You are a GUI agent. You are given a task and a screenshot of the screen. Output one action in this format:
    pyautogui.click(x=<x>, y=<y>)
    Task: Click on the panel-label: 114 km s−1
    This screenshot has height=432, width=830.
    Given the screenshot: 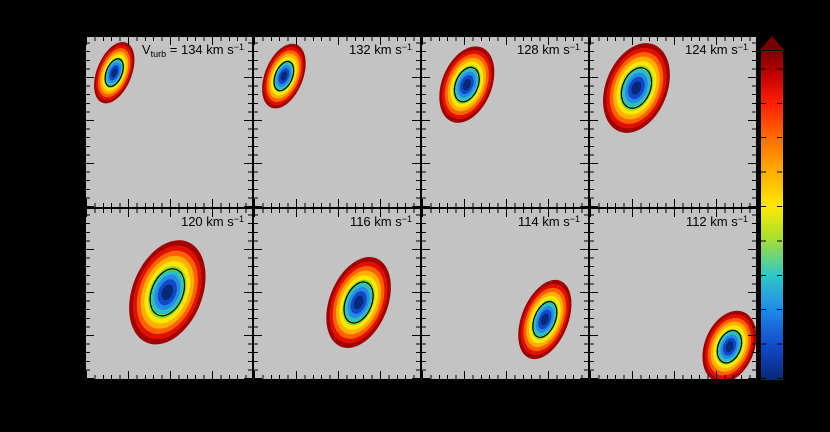 What is the action you would take?
    pyautogui.click(x=548, y=221)
    